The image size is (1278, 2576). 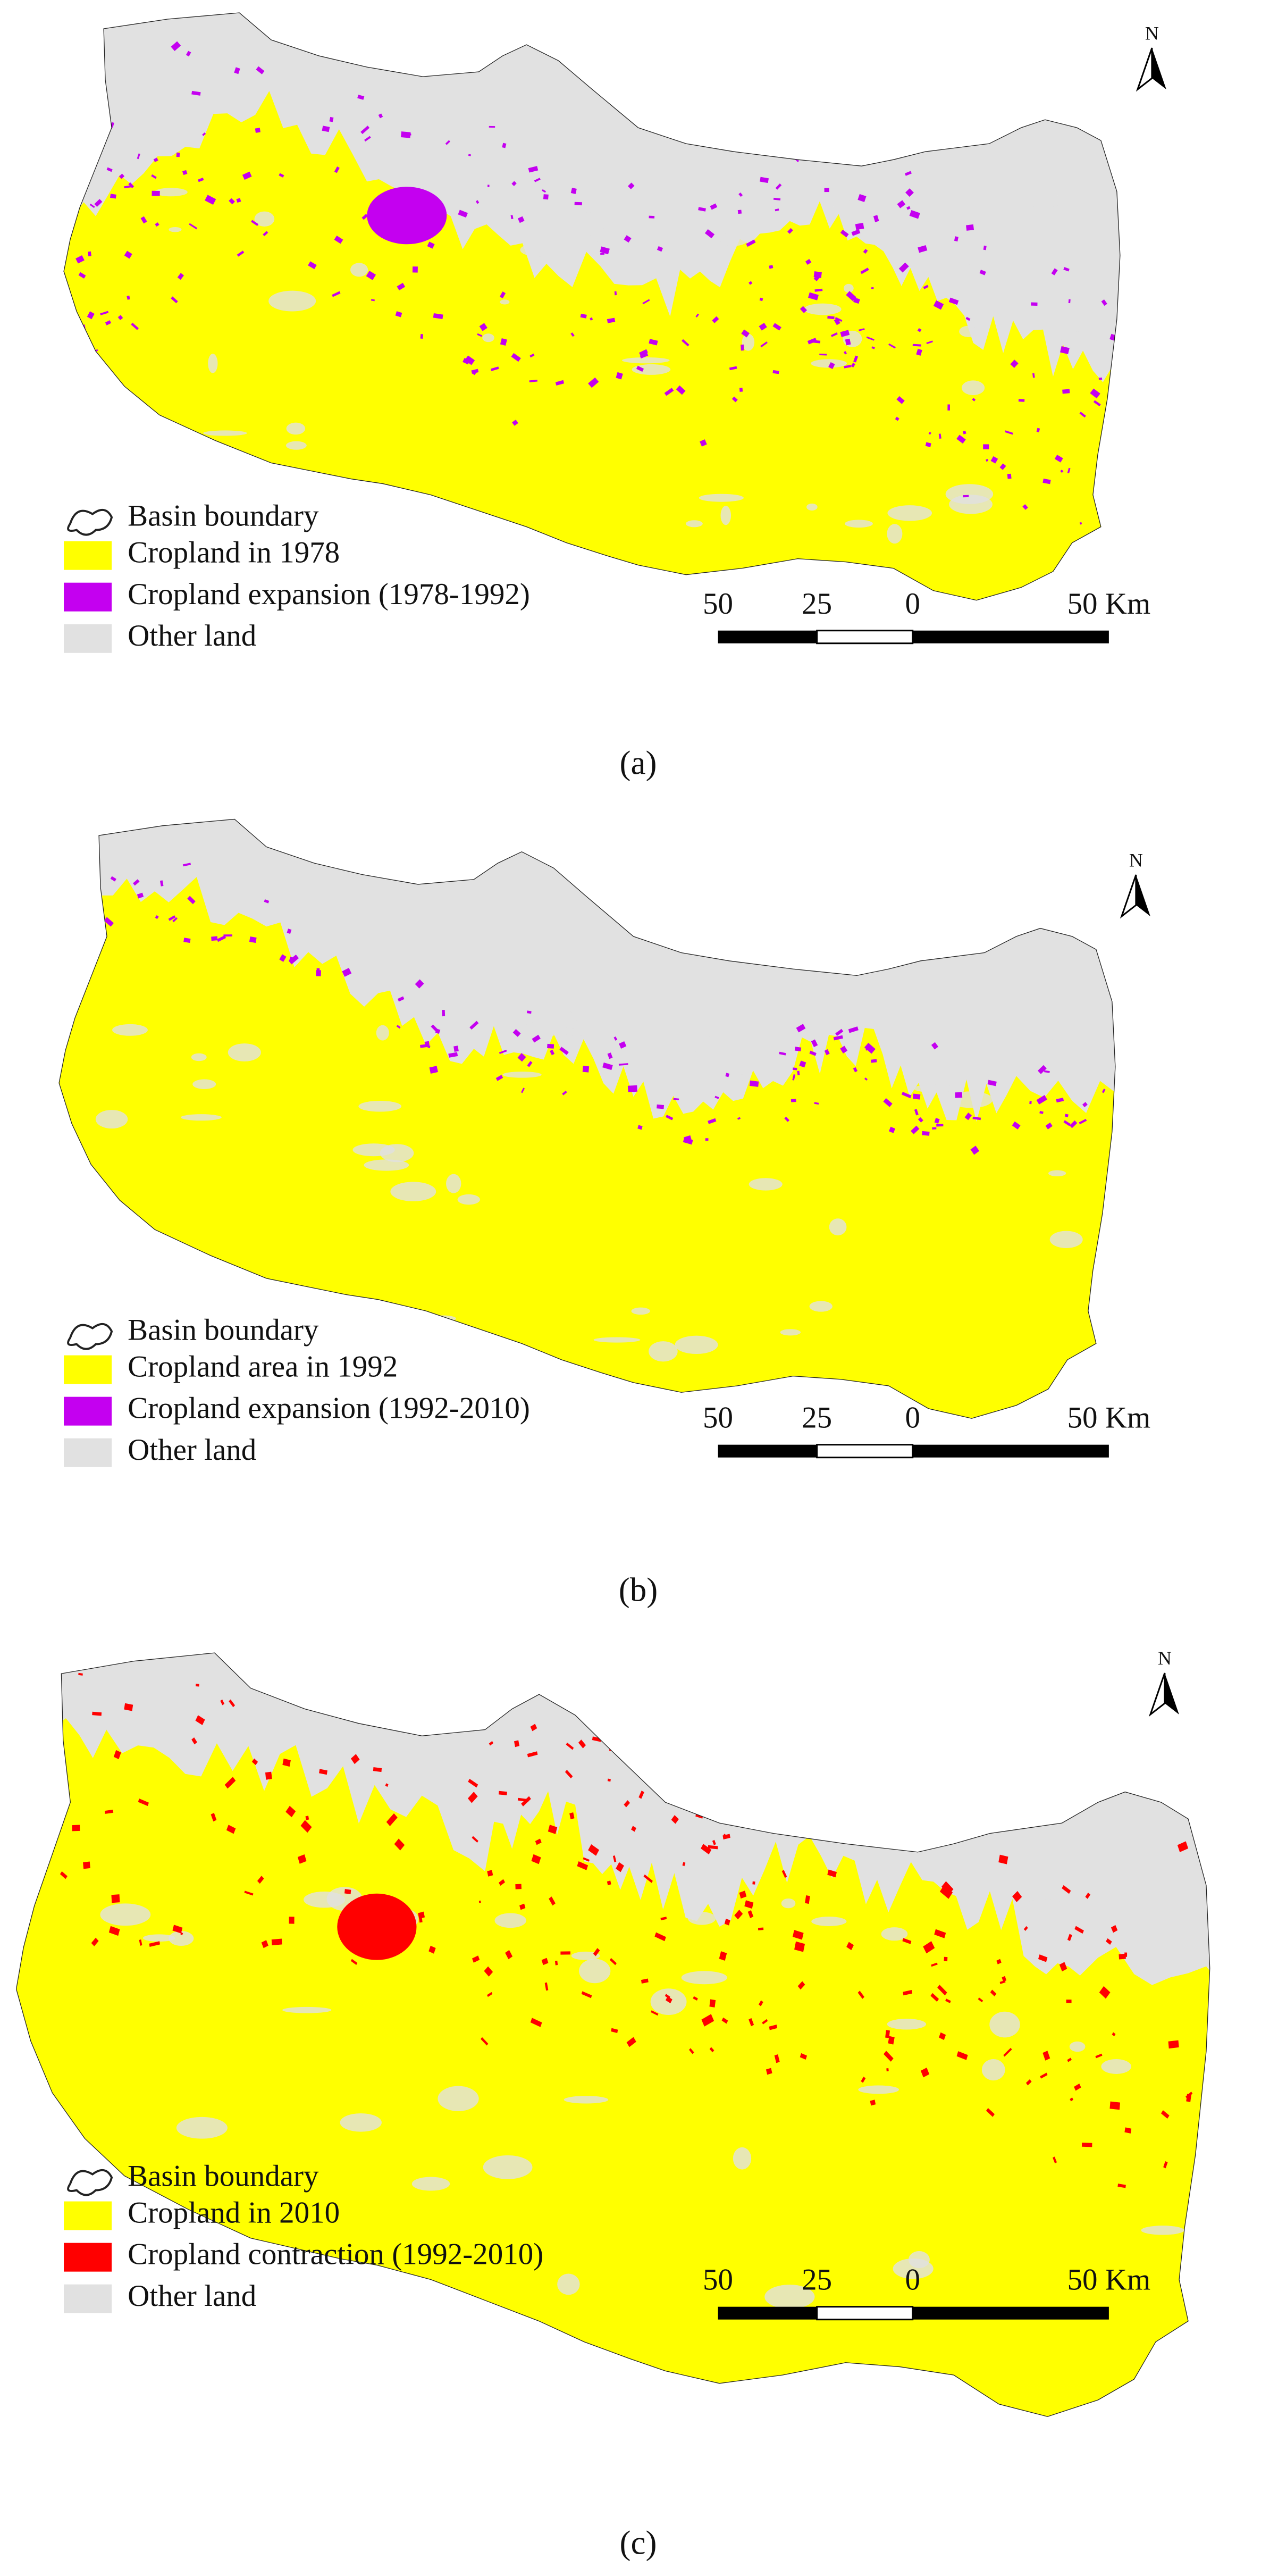 What do you see at coordinates (1144, 69) in the screenshot?
I see `north-arrow` at bounding box center [1144, 69].